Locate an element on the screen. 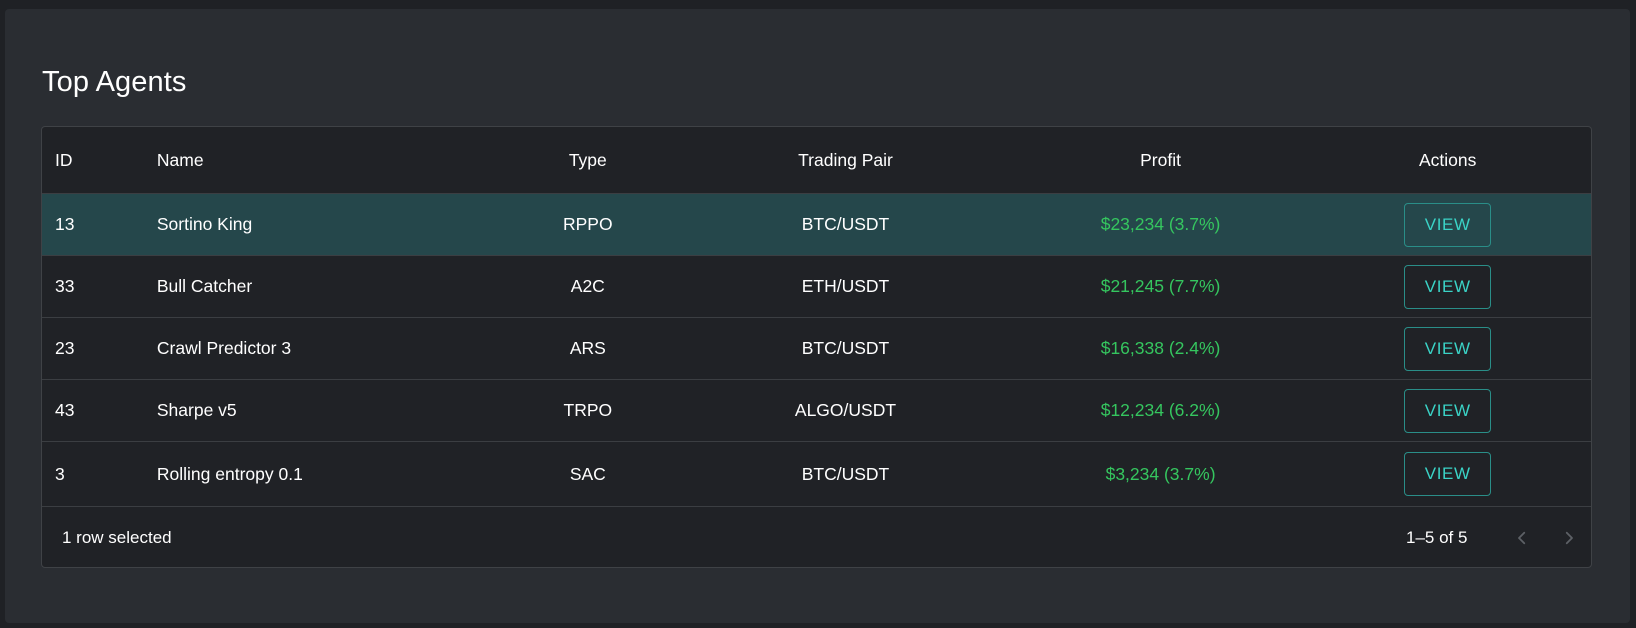 The image size is (1636, 628). cell-name: Sortino King is located at coordinates (204, 224).